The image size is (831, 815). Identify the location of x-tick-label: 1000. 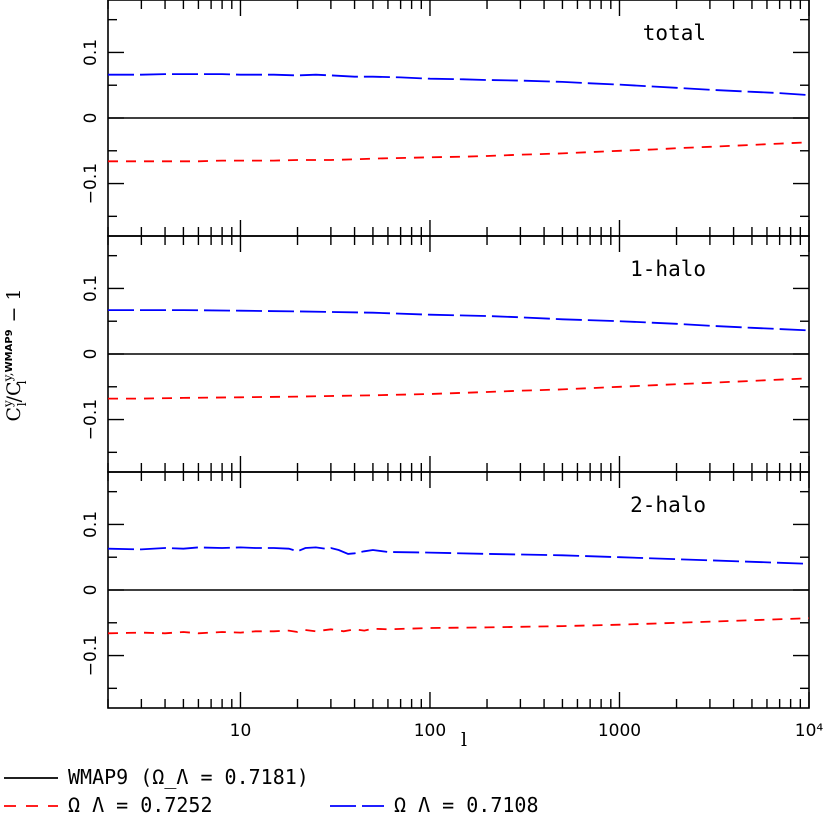
(619, 731).